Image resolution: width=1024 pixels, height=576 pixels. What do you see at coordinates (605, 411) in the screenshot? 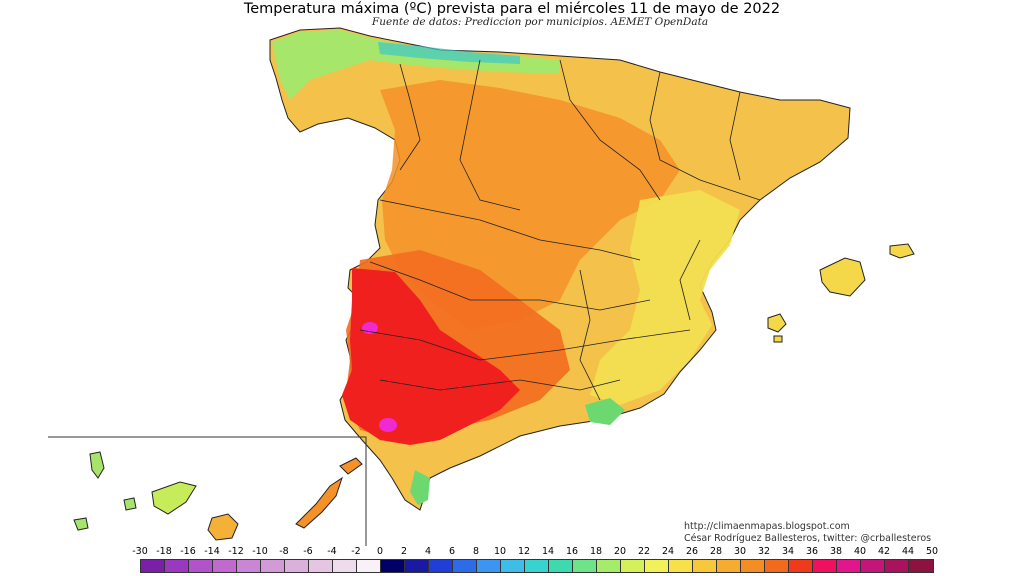
I see `green-zone-south` at bounding box center [605, 411].